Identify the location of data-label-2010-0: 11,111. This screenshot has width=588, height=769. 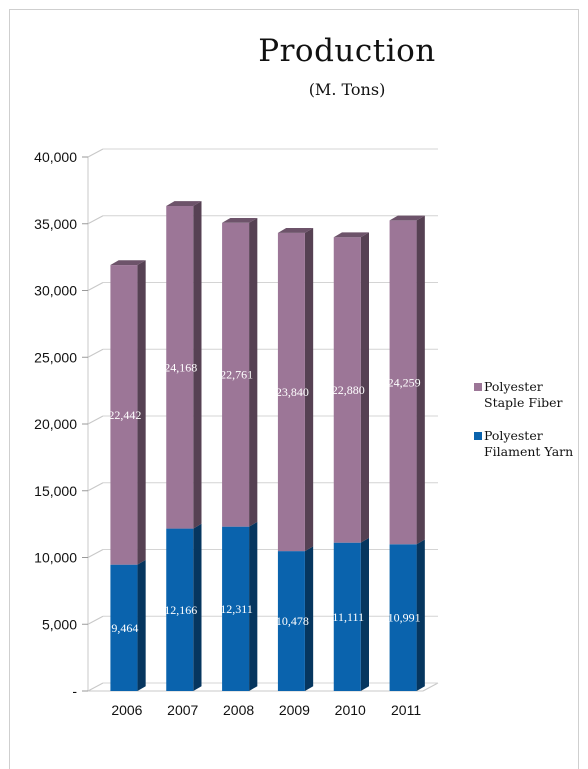
(348, 617).